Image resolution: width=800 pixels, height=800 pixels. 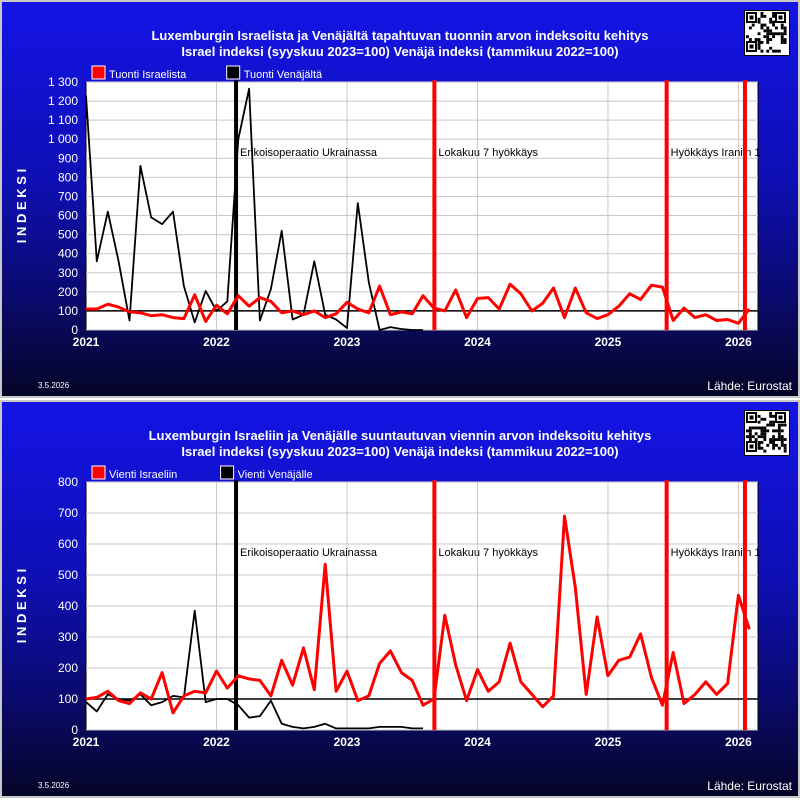 I want to click on y-tick-label: 1 100, so click(x=63, y=120).